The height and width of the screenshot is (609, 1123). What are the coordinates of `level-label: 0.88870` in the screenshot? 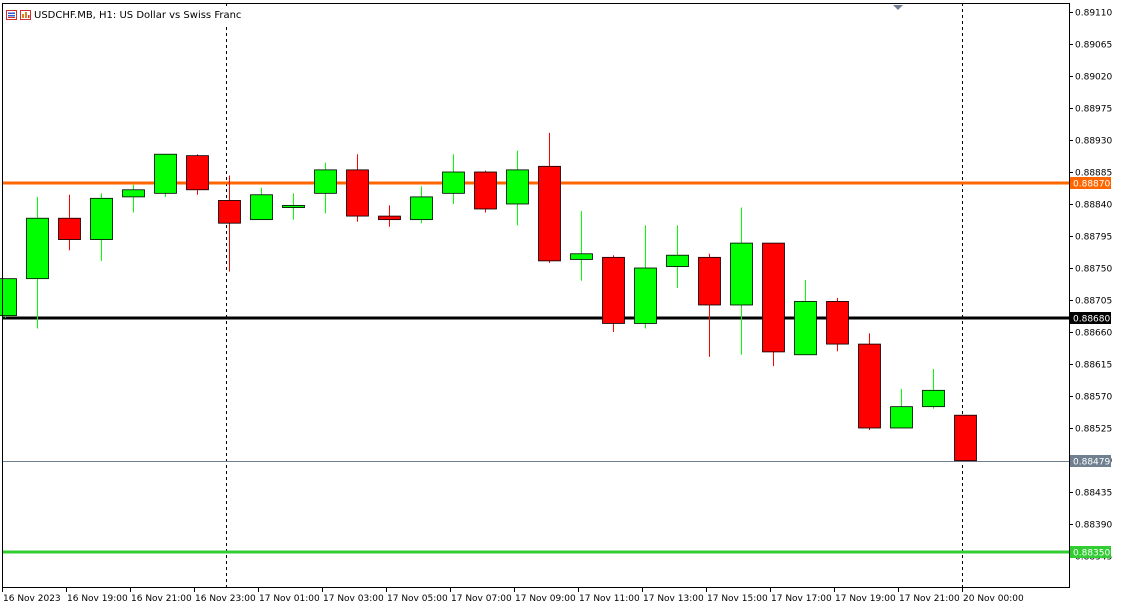 It's located at (1091, 185).